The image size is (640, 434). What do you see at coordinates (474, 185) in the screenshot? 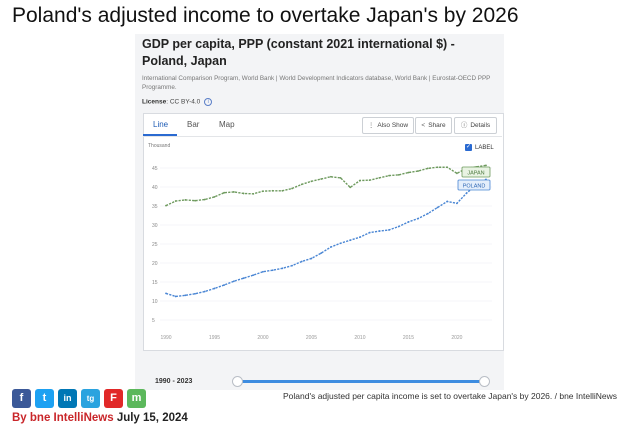
I see `series-label-poland: POLAND` at bounding box center [474, 185].